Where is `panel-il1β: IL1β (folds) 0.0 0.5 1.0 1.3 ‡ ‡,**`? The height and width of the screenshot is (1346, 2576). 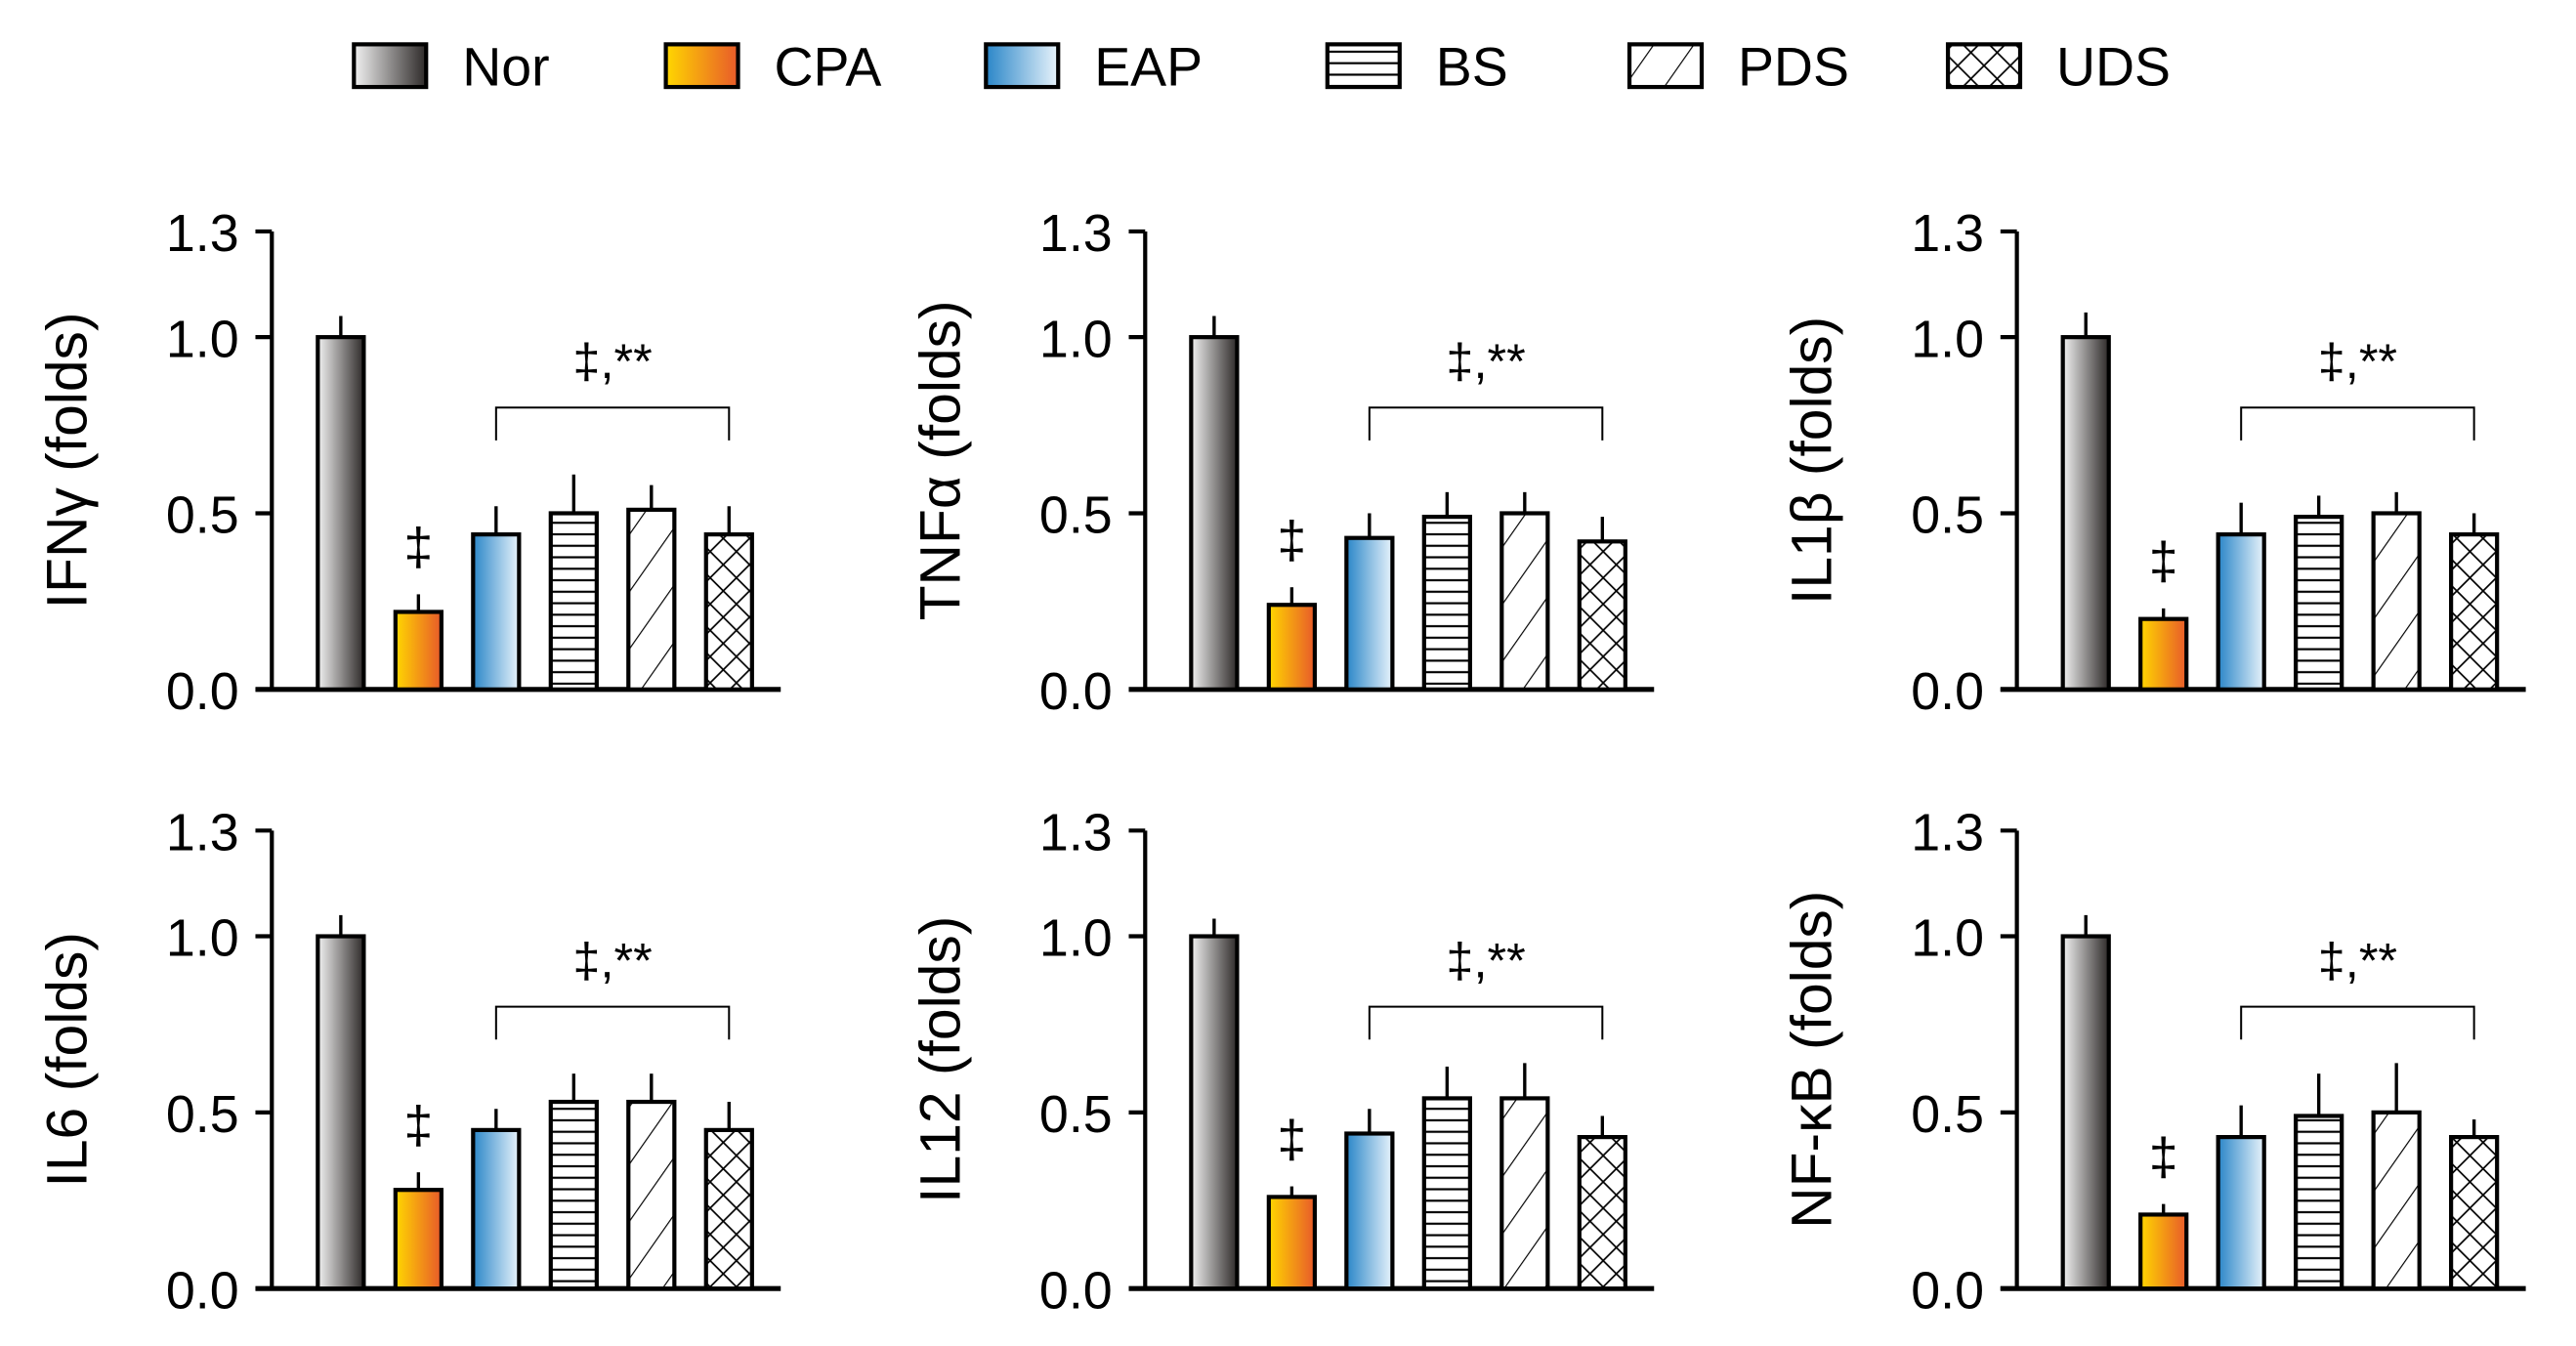 panel-il1β: IL1β (folds) 0.0 0.5 1.0 1.3 ‡ ‡,** is located at coordinates (2153, 462).